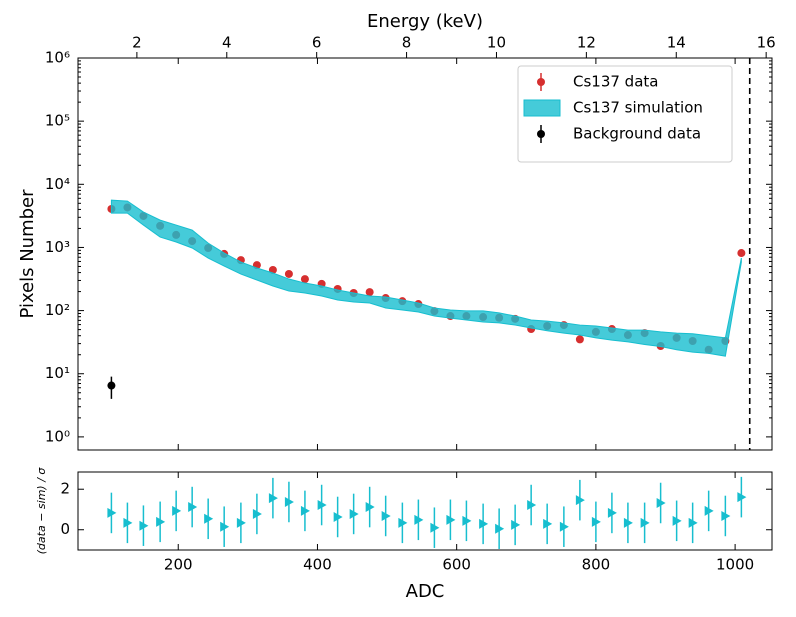  I want to click on x-tick-label: 600, so click(456, 565).